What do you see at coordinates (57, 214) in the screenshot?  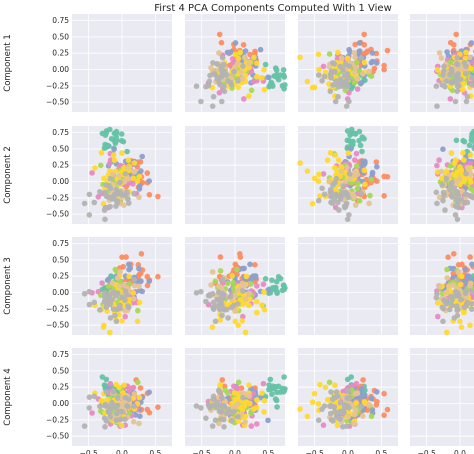 I see `y-tick-label: −0.50` at bounding box center [57, 214].